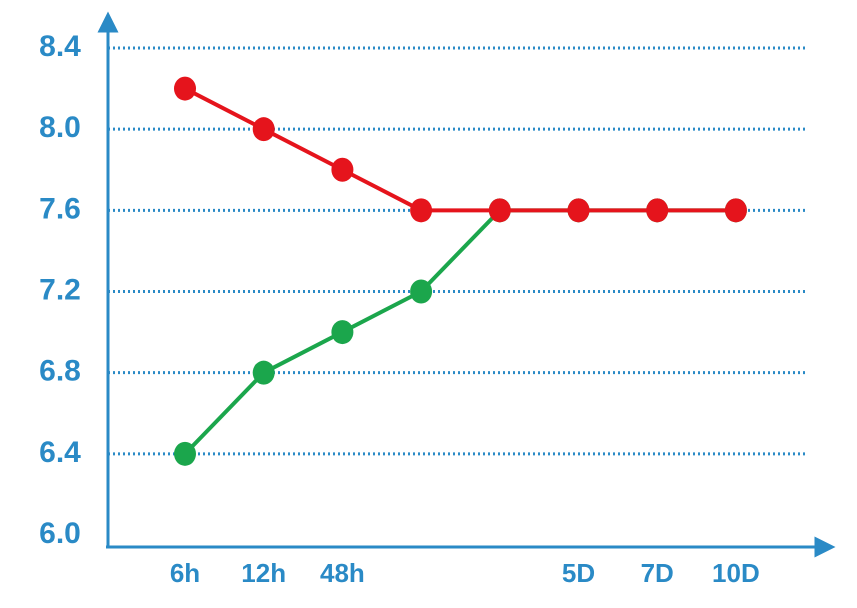 This screenshot has width=857, height=608. Describe the element at coordinates (60, 208) in the screenshot. I see `y-tick-label: 7.6` at that location.